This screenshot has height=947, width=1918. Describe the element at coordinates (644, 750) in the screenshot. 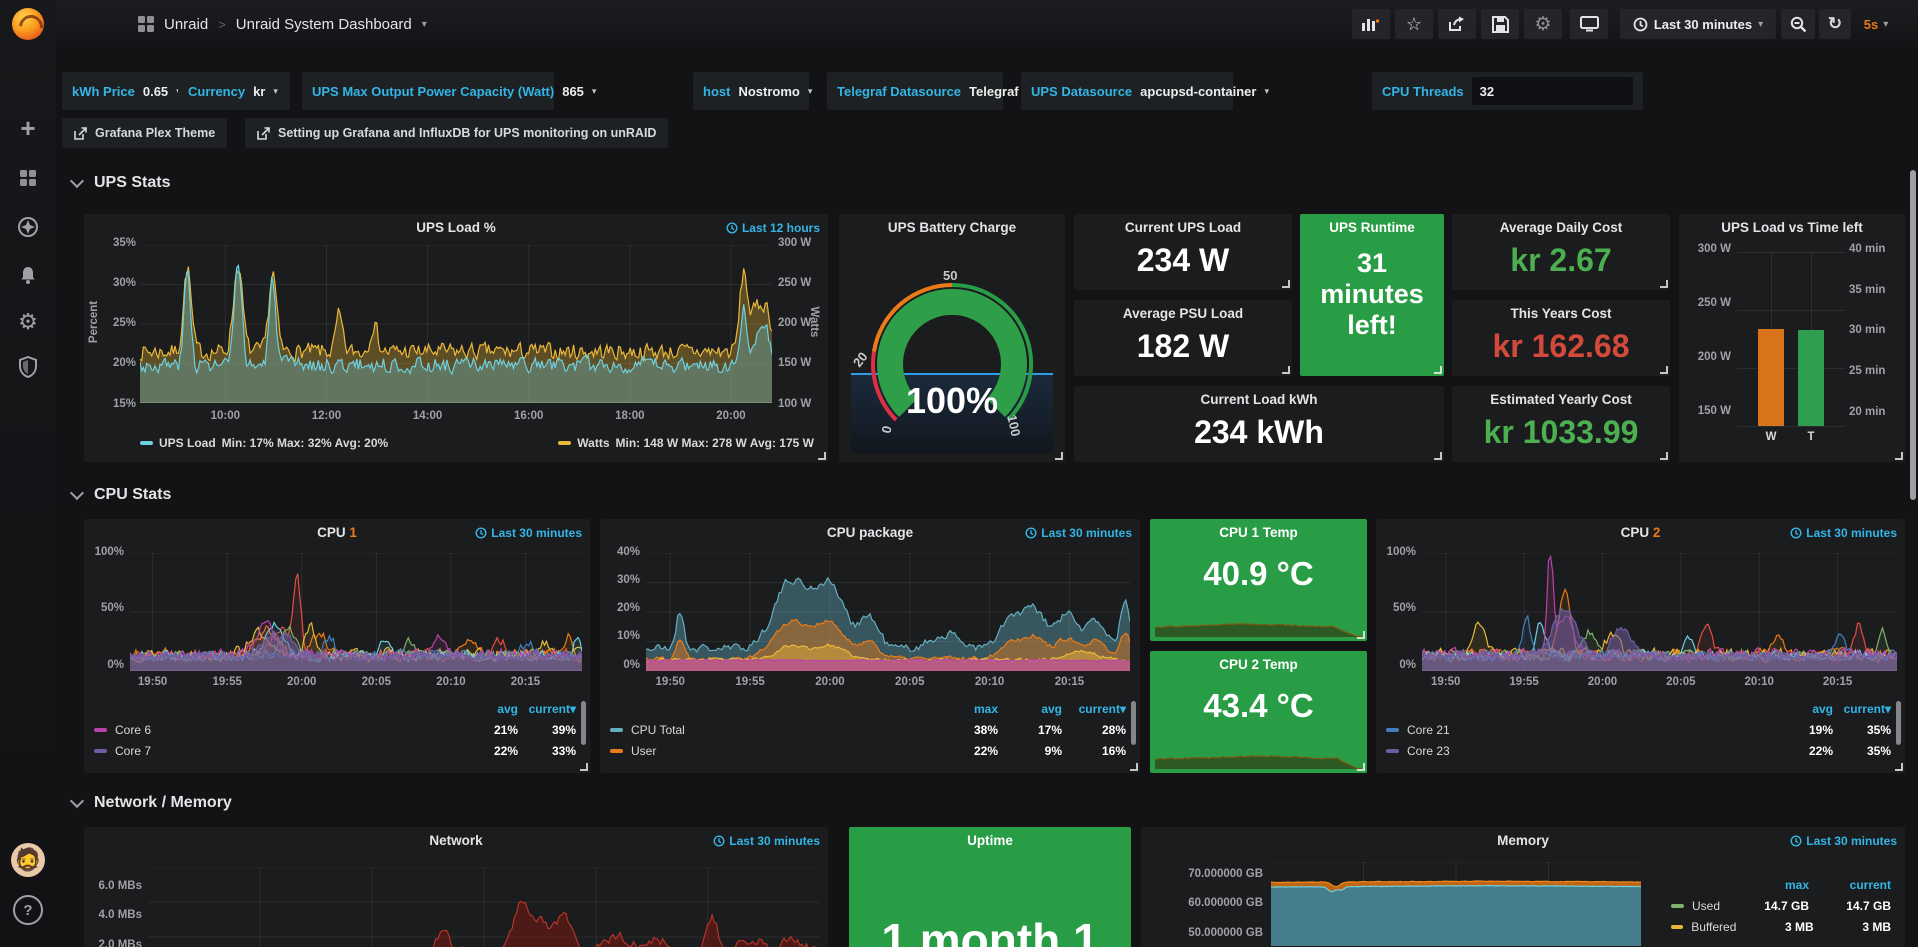

I see `series-name: User` at that location.